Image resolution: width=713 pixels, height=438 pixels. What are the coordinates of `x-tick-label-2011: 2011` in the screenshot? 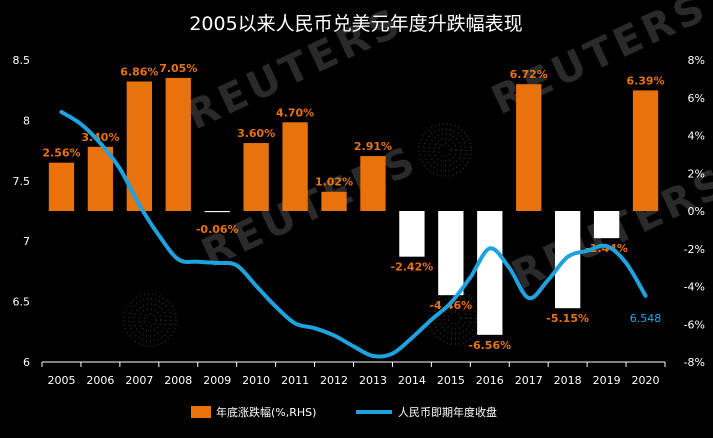 It's located at (295, 380).